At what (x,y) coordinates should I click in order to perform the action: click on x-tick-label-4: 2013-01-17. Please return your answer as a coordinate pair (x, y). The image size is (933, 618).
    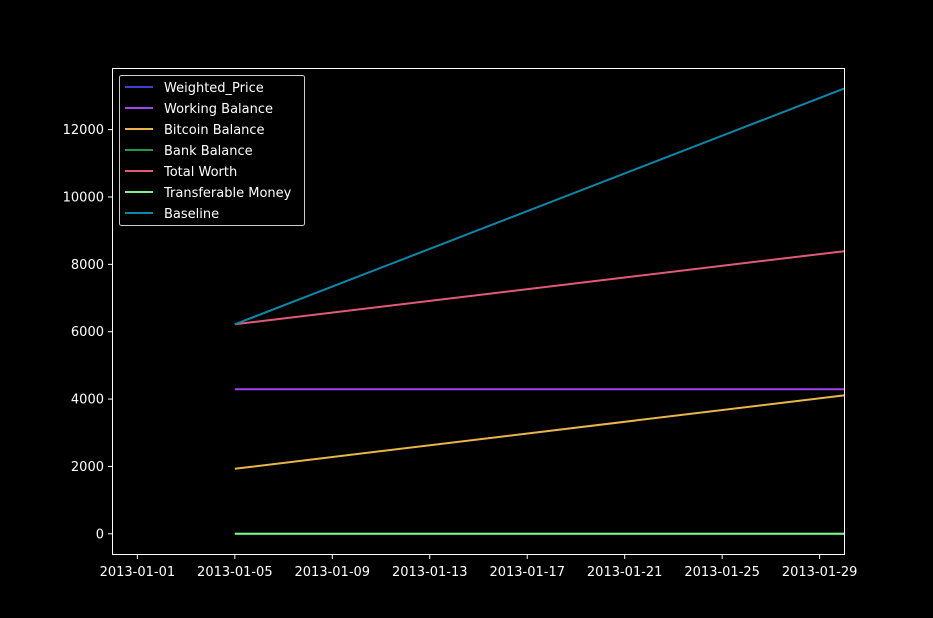
    Looking at the image, I should click on (527, 572).